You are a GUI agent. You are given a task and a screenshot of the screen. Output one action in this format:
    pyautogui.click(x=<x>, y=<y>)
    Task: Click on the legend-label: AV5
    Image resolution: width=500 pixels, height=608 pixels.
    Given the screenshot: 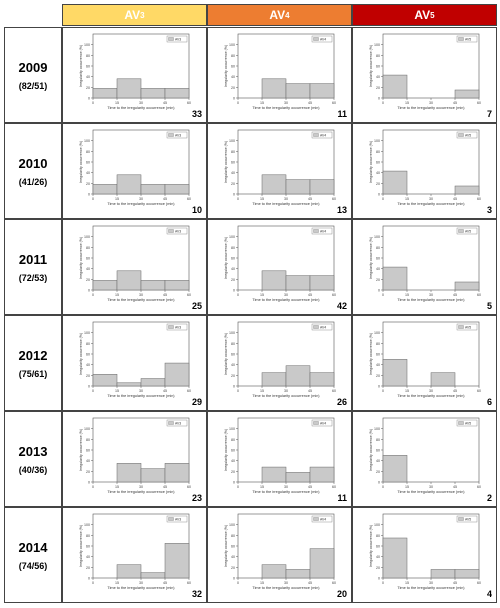 What is the action you would take?
    pyautogui.click(x=468, y=423)
    